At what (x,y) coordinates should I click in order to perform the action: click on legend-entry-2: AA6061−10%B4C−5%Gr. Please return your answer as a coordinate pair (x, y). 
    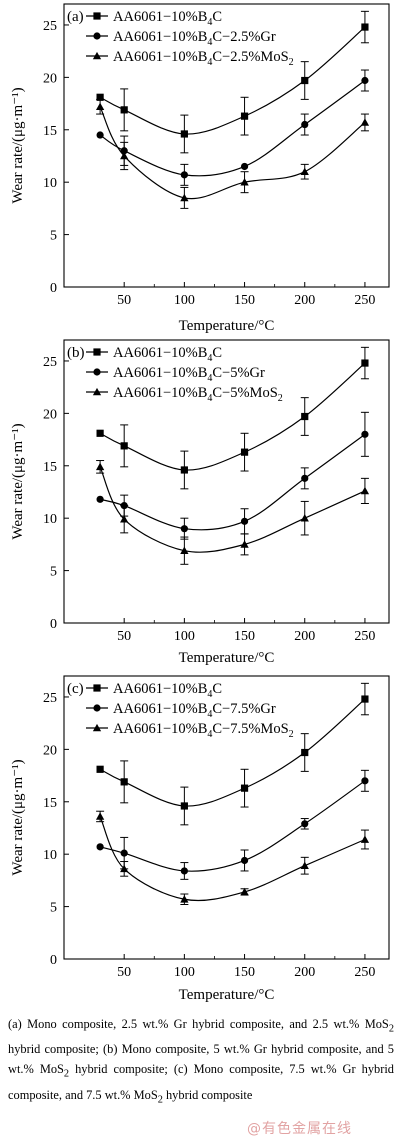
    Looking at the image, I should click on (175, 374).